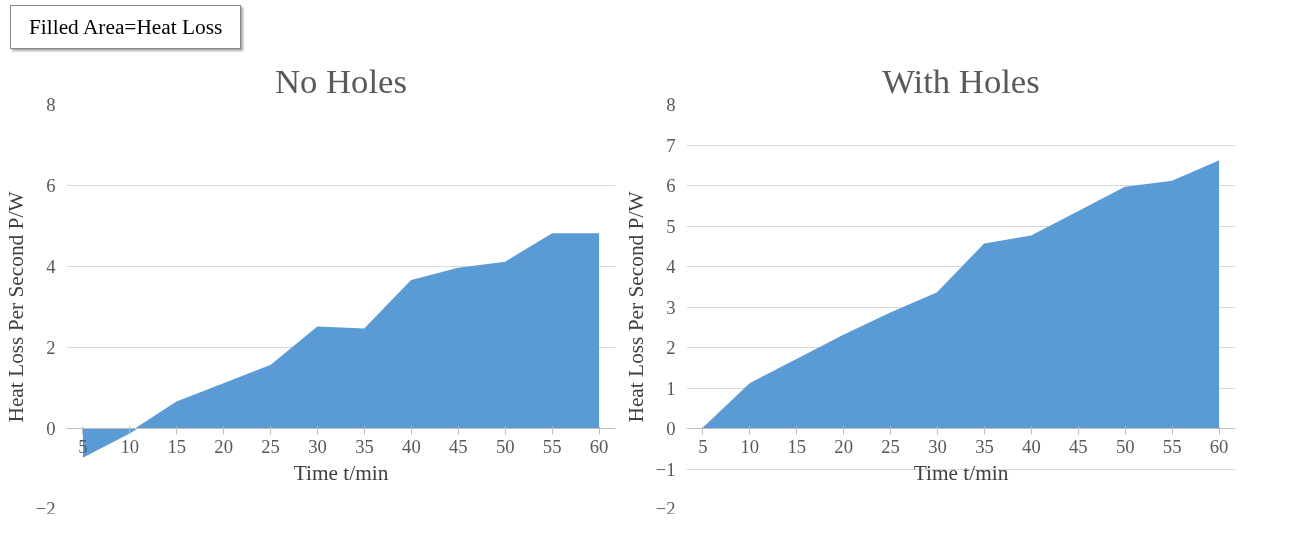 This screenshot has height=556, width=1292. What do you see at coordinates (341, 80) in the screenshot?
I see `chart-title: No Holes` at bounding box center [341, 80].